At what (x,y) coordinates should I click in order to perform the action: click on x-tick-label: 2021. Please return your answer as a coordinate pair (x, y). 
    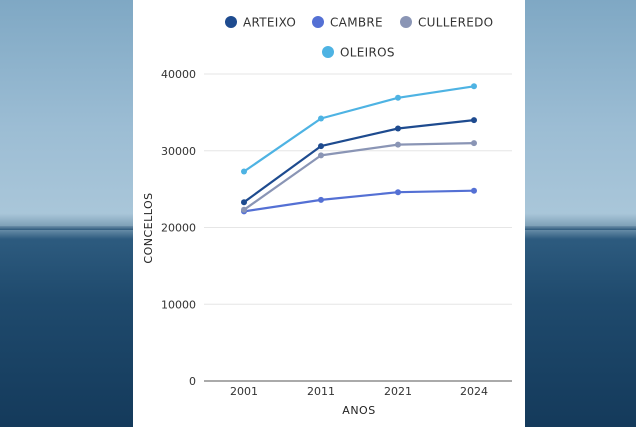
    Looking at the image, I should click on (398, 391).